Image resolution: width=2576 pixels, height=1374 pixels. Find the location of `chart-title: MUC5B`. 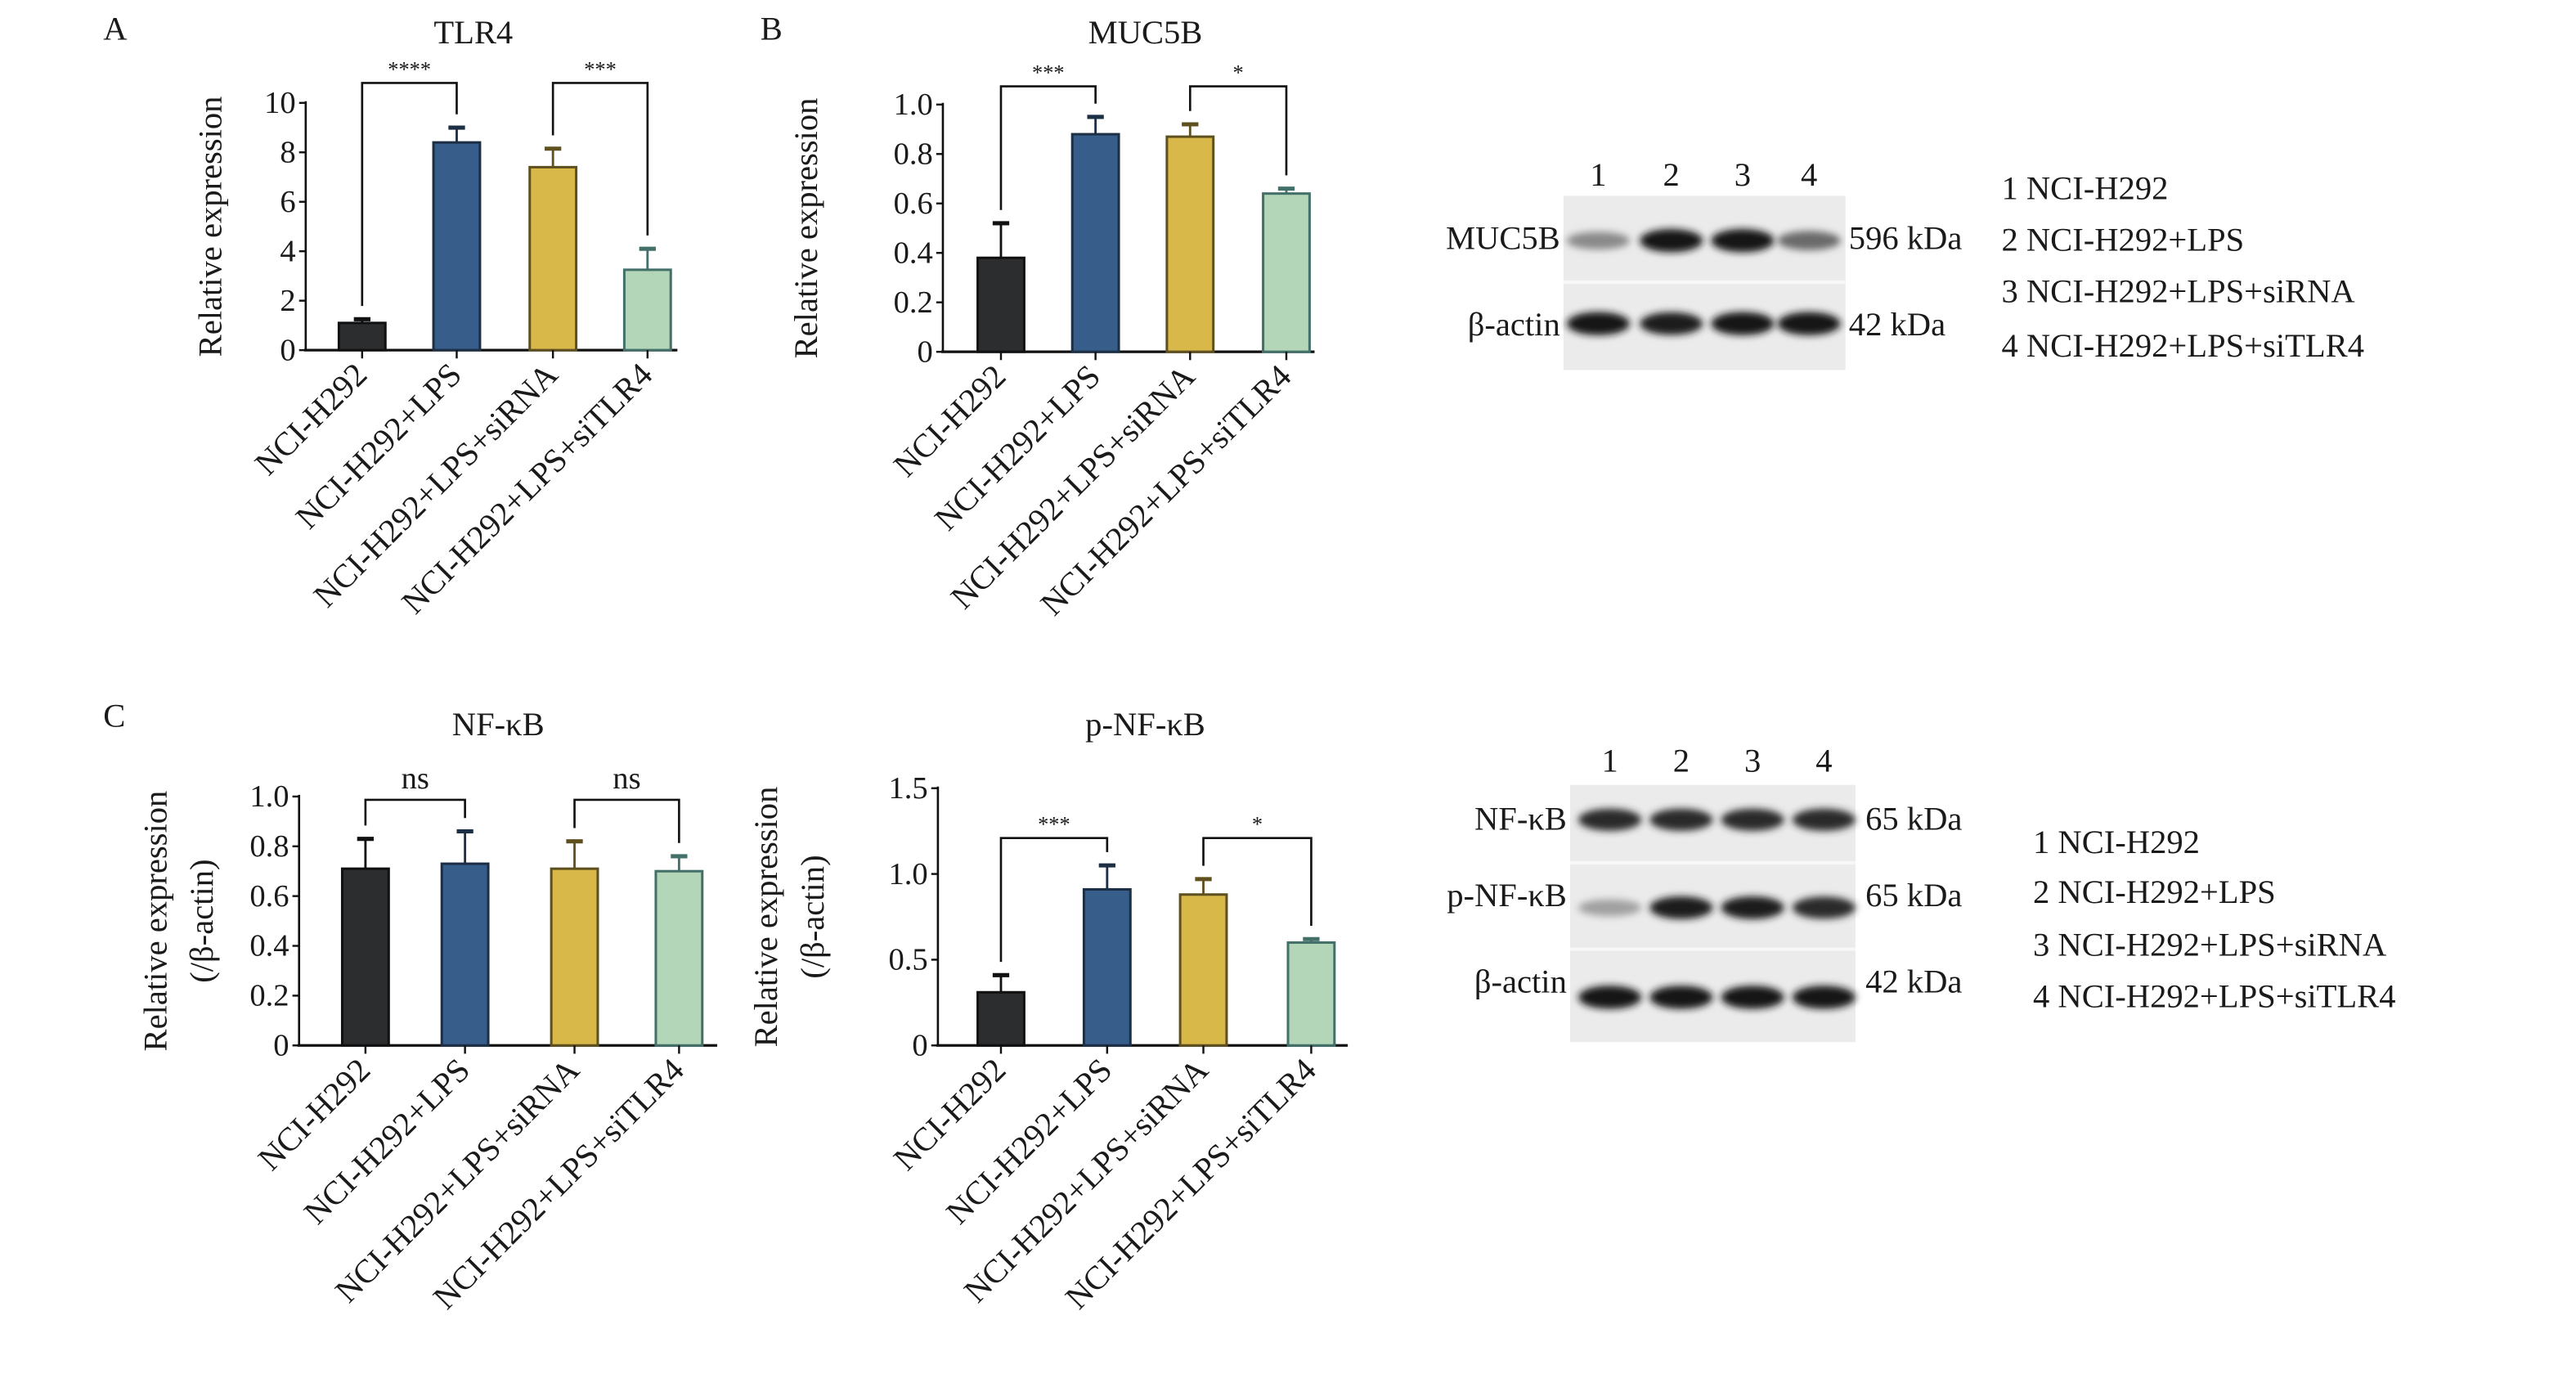

chart-title: MUC5B is located at coordinates (1146, 32).